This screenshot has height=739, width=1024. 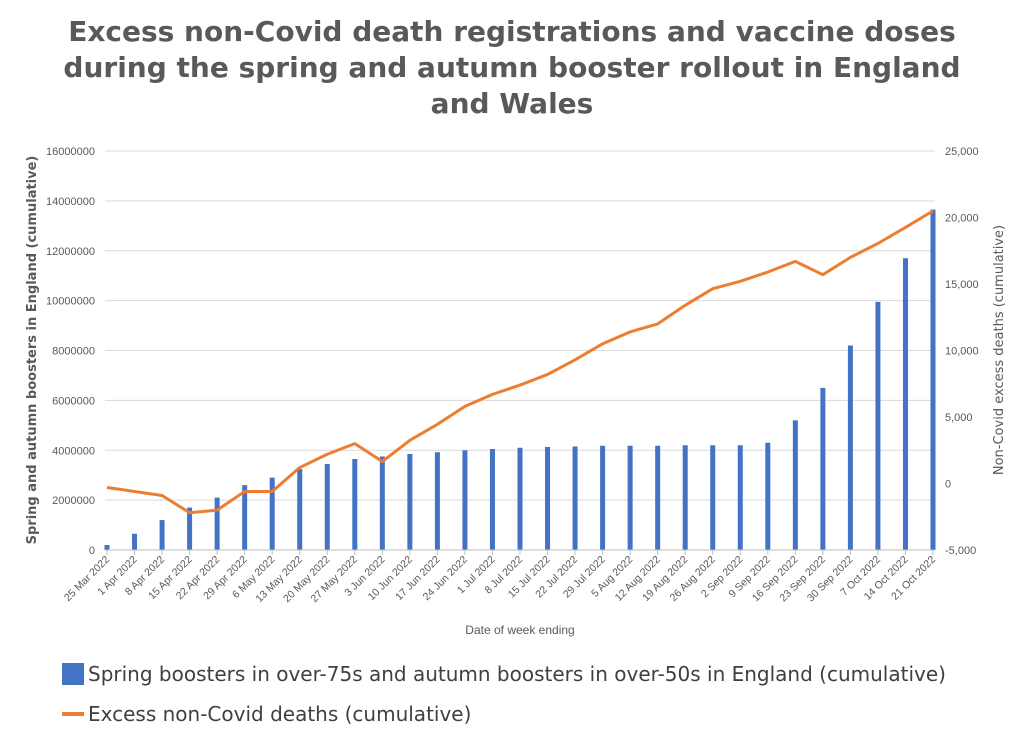 What do you see at coordinates (512, 103) in the screenshot?
I see `title-line-3: and Wales` at bounding box center [512, 103].